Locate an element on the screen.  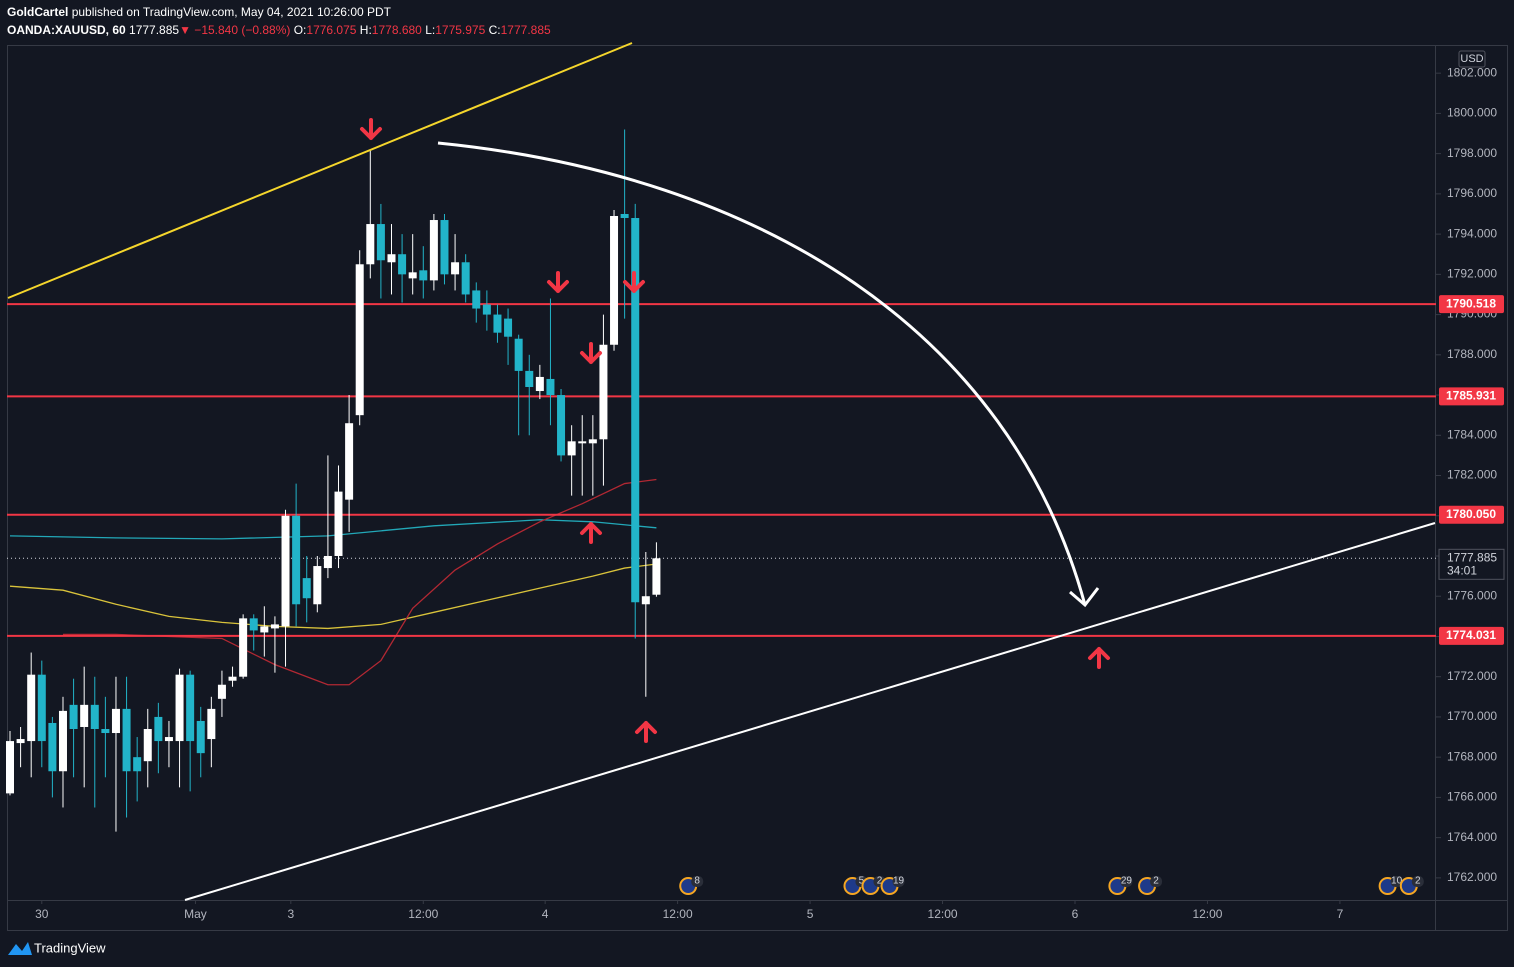
footer: TradingView is located at coordinates (57, 947).